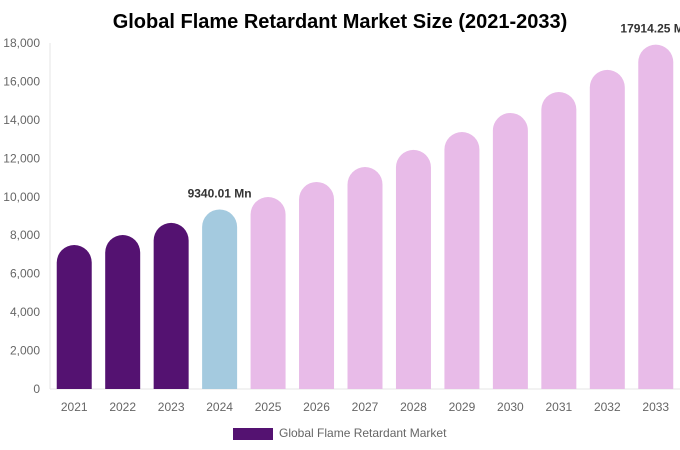 This screenshot has width=680, height=450. What do you see at coordinates (607, 229) in the screenshot?
I see `bar-2032` at bounding box center [607, 229].